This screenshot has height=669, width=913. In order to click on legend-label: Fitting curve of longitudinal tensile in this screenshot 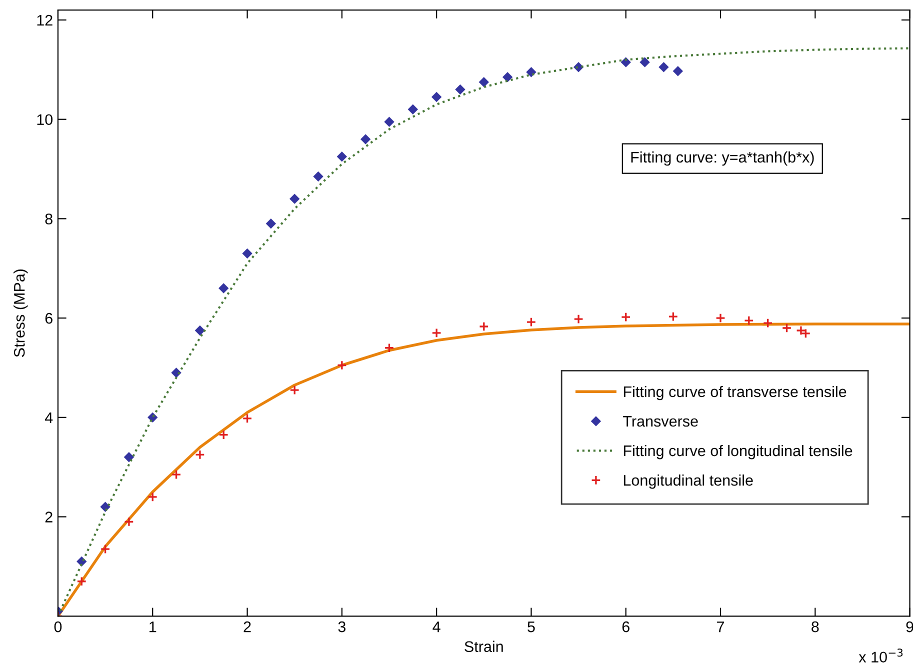, I will do `click(738, 452)`.